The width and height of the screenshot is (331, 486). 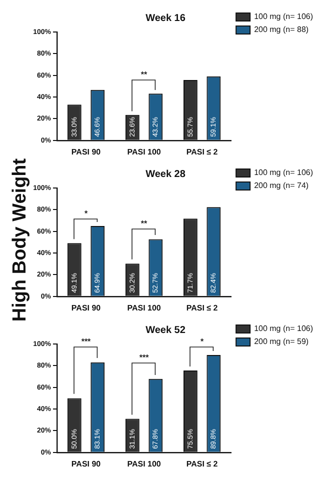 I want to click on chart-title: Week 52, so click(x=166, y=330).